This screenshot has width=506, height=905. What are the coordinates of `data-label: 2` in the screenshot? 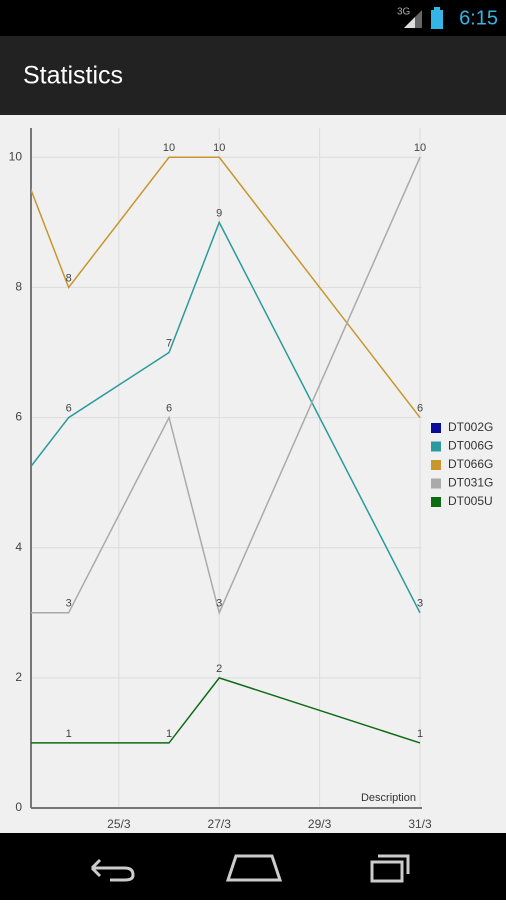 It's located at (219, 669).